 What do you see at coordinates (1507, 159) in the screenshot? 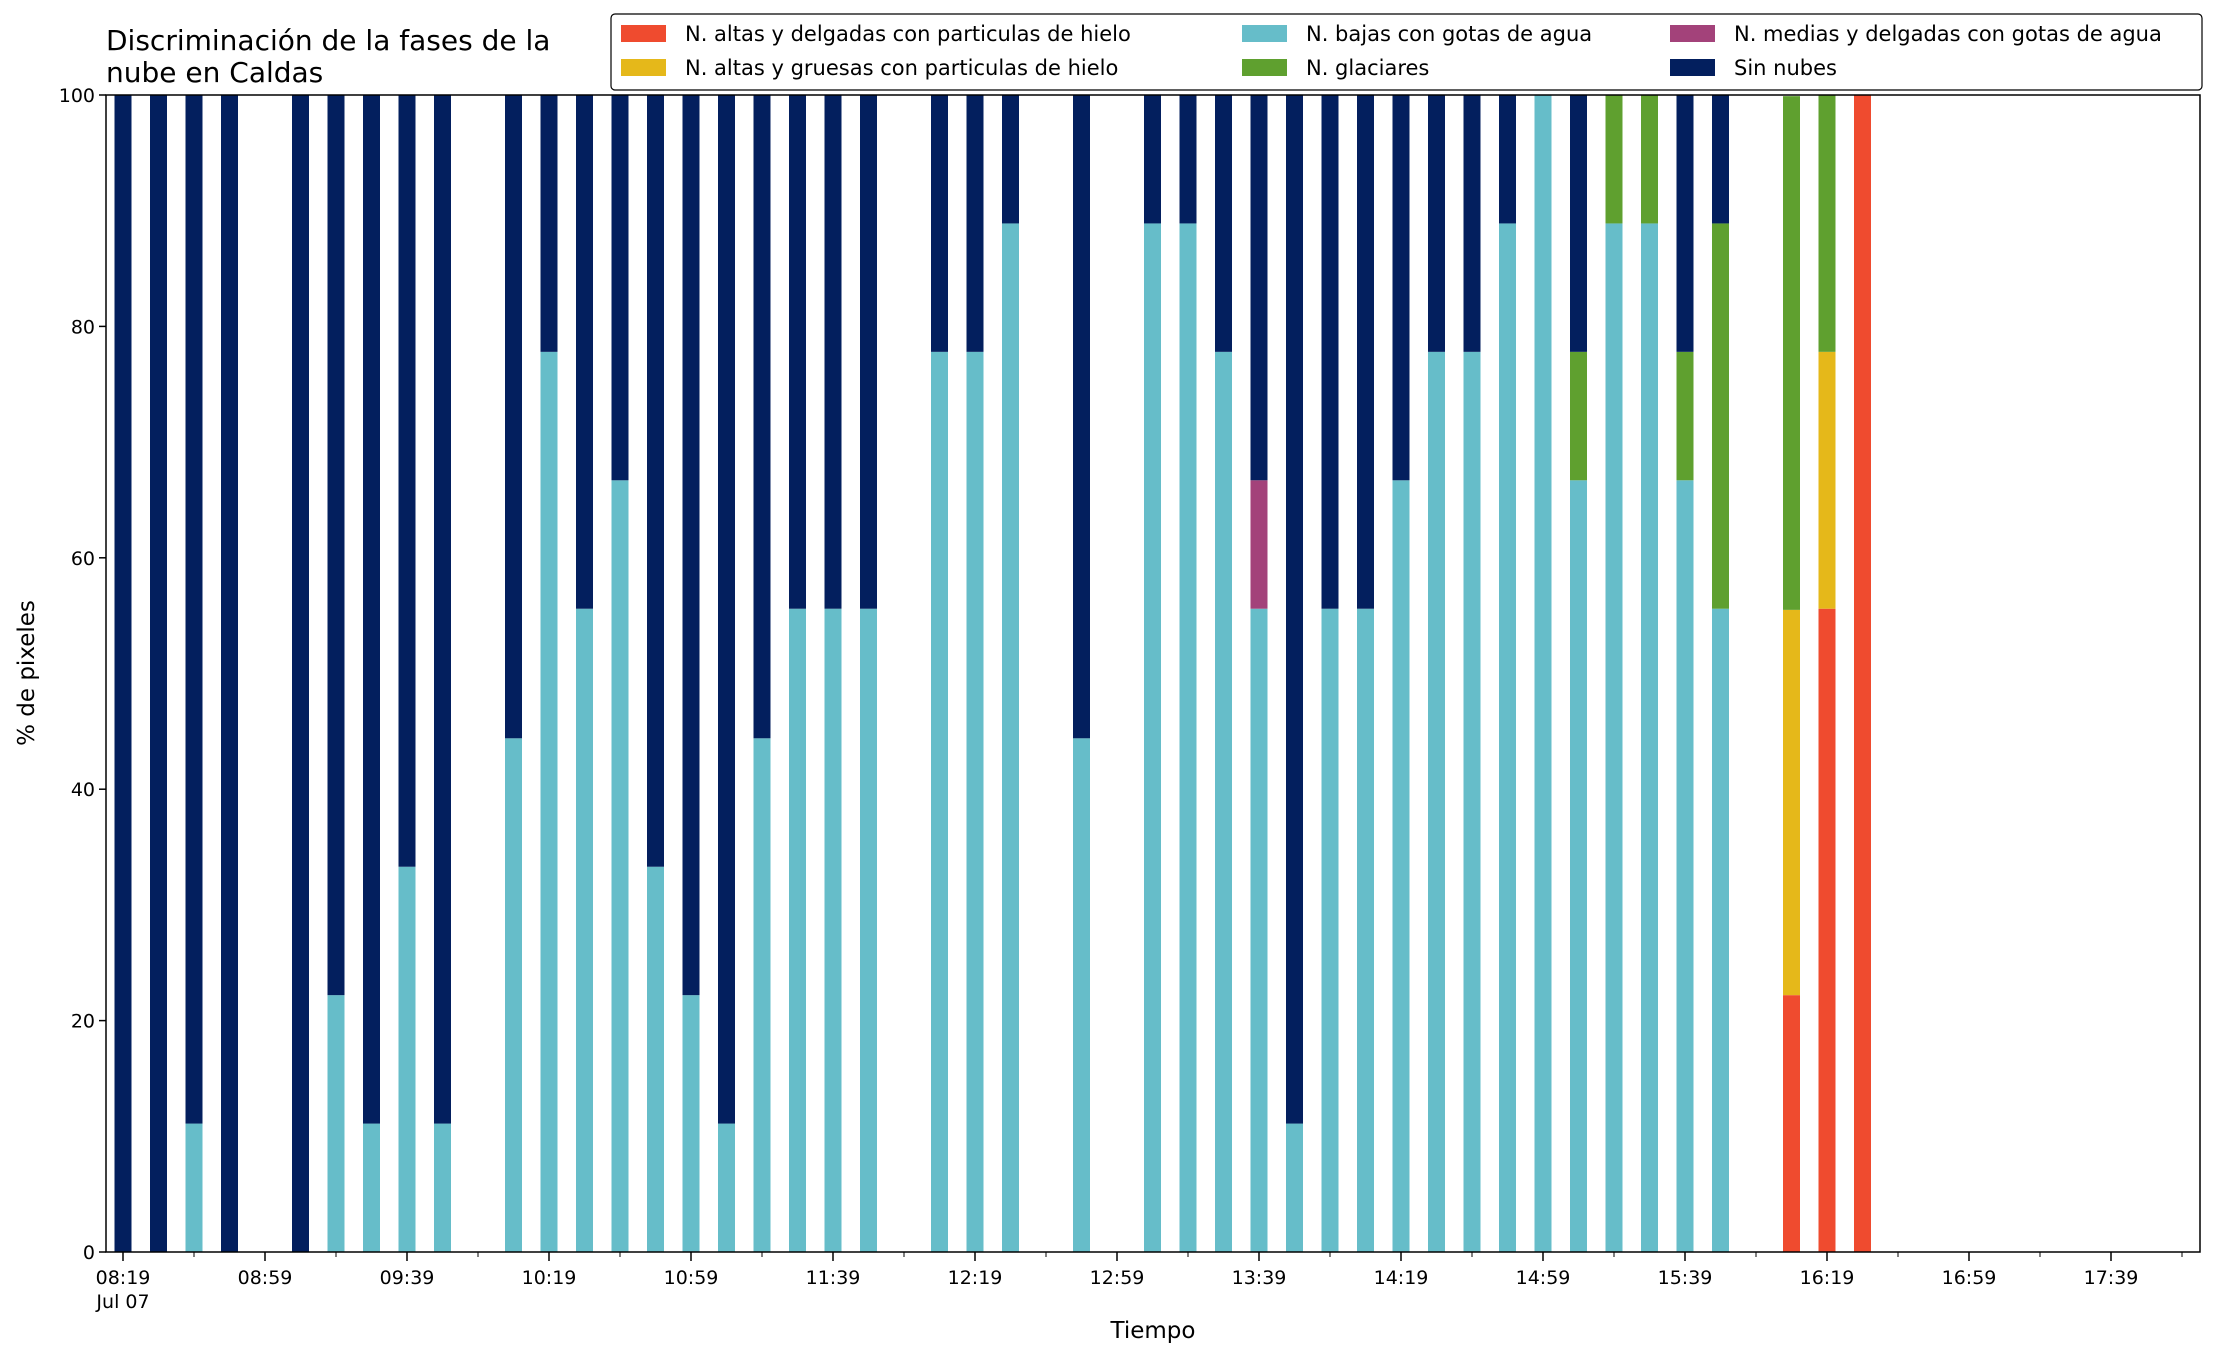
I see `bar-segment-1449-s5` at bounding box center [1507, 159].